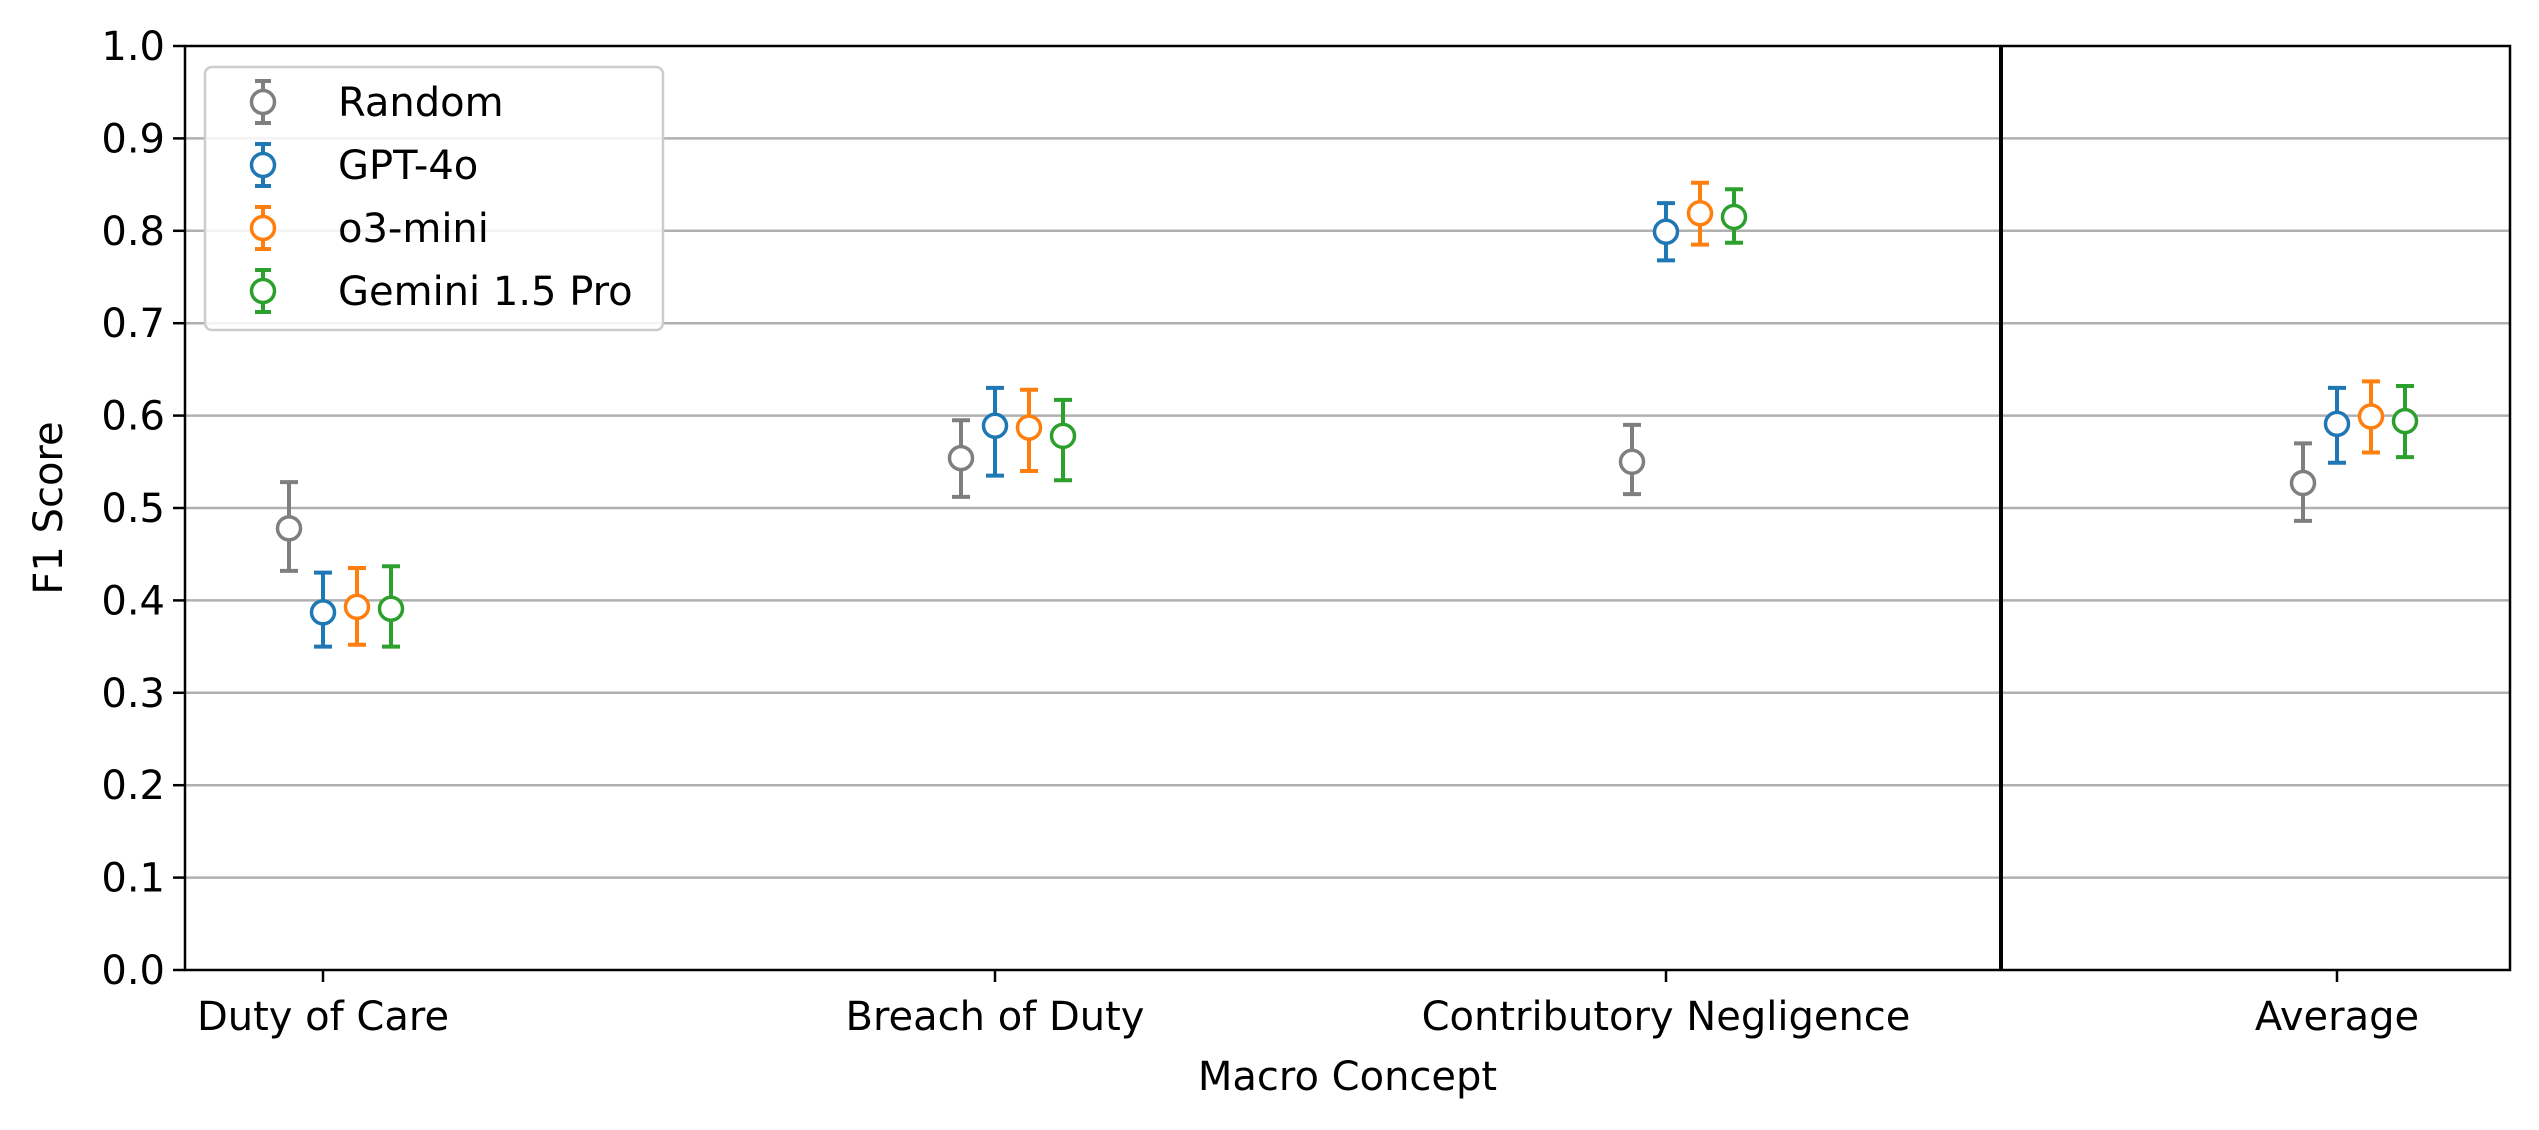  Describe the element at coordinates (2337, 1017) in the screenshot. I see `x-tick-label: Average` at that location.